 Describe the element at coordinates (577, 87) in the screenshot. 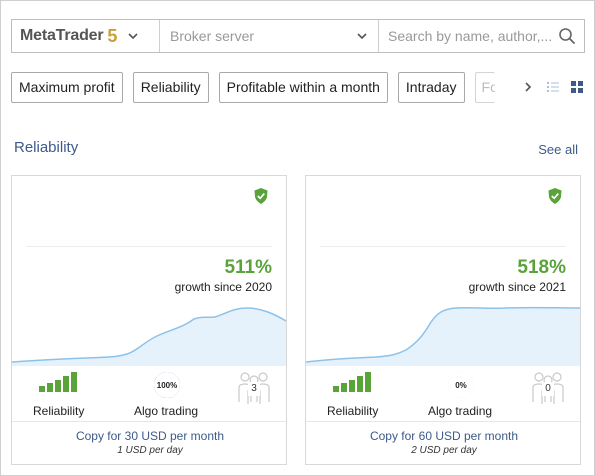

I see `grid-view-icon` at that location.